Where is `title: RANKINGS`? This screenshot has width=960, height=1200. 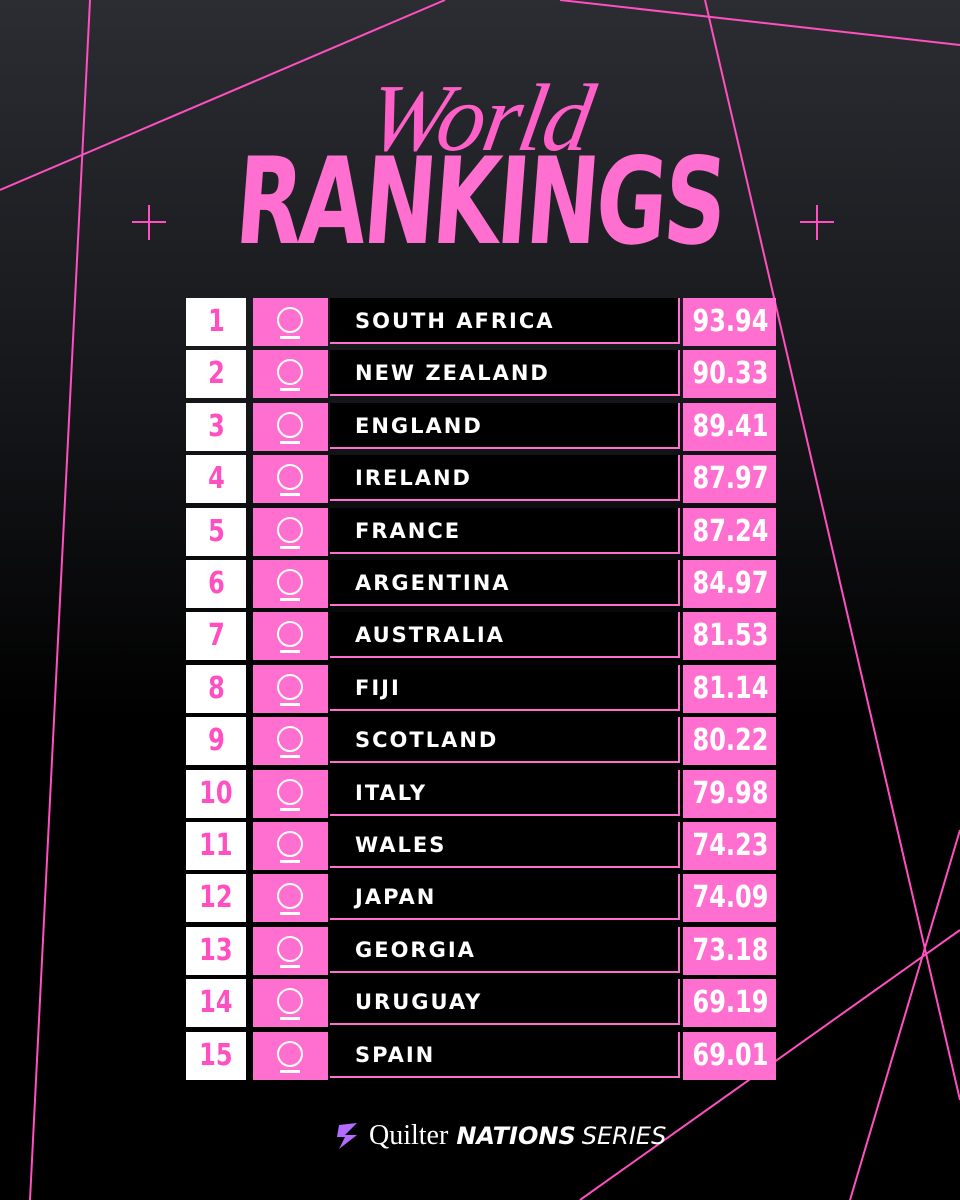 title: RANKINGS is located at coordinates (480, 202).